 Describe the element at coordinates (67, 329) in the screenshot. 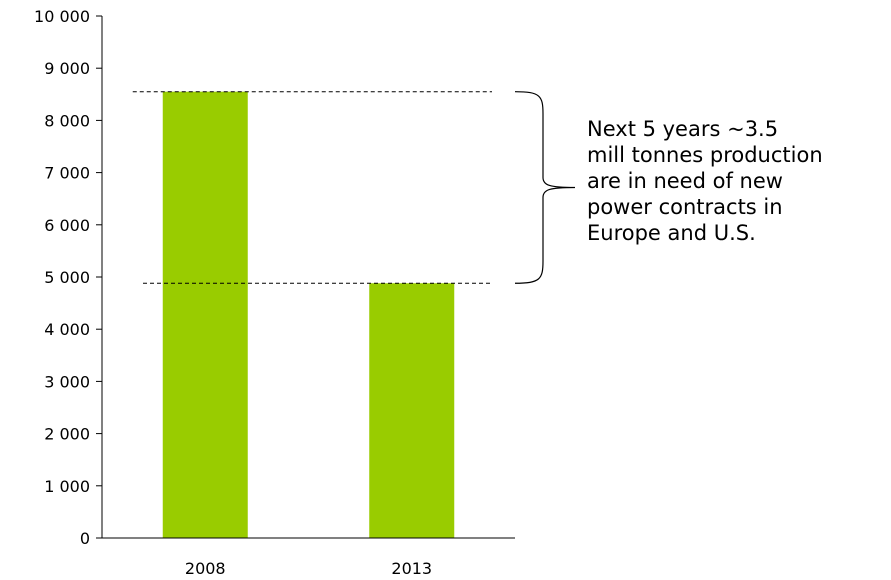

I see `y-tick-label: 4 000` at that location.